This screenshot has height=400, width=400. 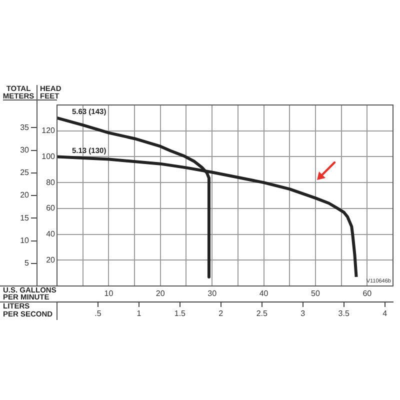 What do you see at coordinates (161, 293) in the screenshot?
I see `x-tick-label: 20` at bounding box center [161, 293].